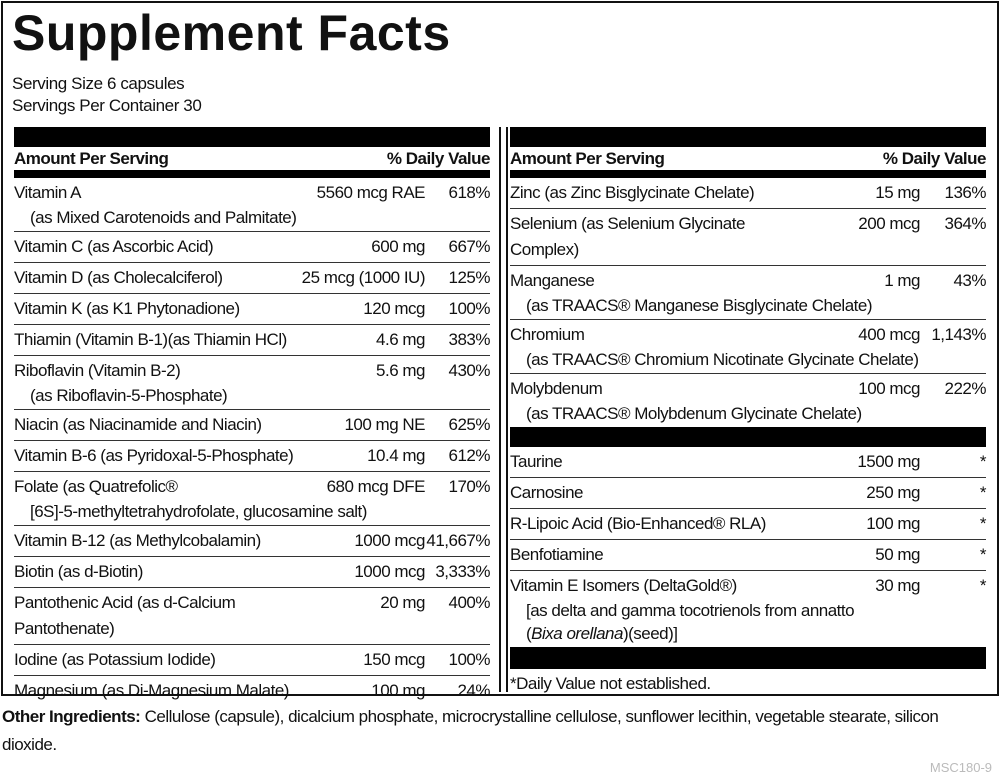 This screenshot has height=781, width=1000. Describe the element at coordinates (889, 388) in the screenshot. I see `nutrient-amount: 100 mcg` at that location.